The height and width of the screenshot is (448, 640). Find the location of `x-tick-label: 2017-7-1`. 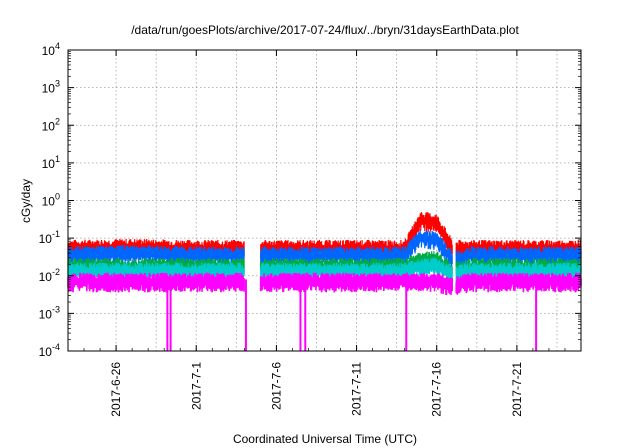

x-tick-label: 2017-7-1 is located at coordinates (196, 386).